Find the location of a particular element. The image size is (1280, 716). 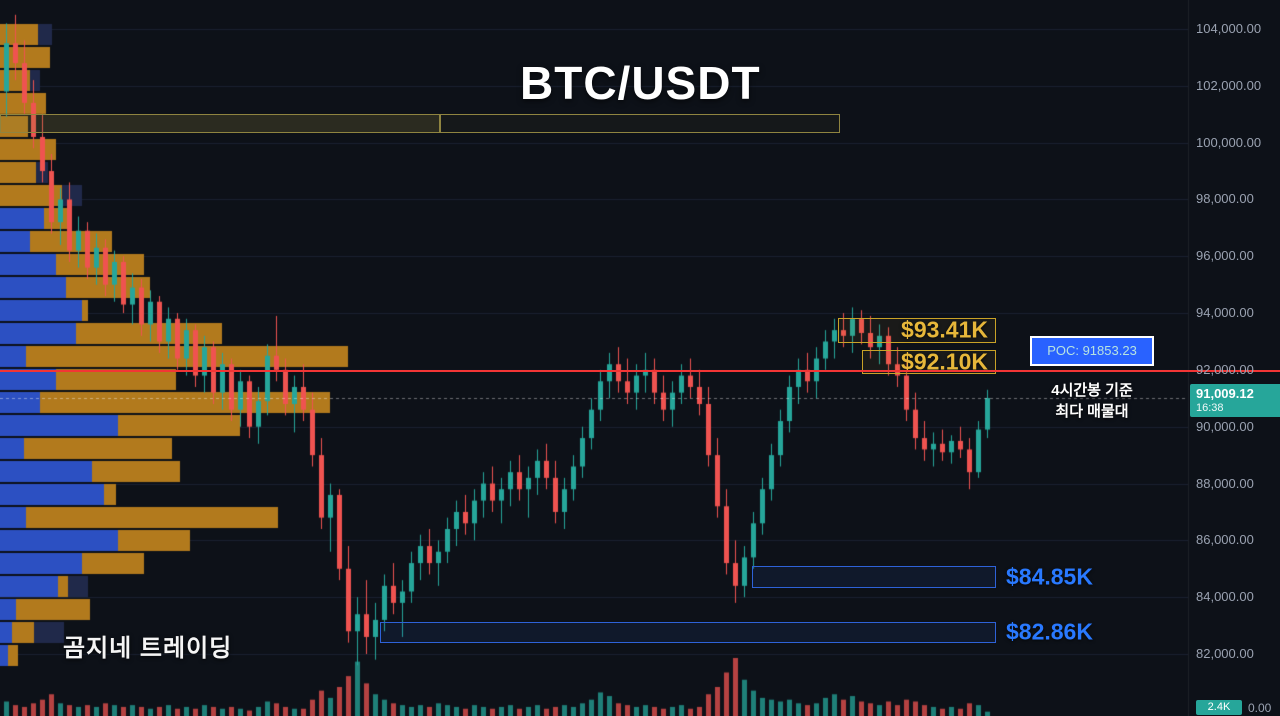

price-axis-label: 102,000.00 is located at coordinates (1229, 85).